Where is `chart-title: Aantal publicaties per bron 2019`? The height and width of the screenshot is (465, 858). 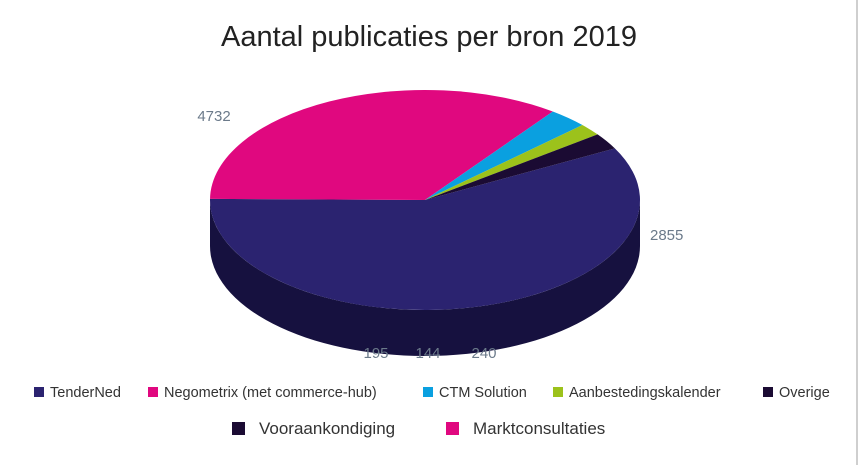
chart-title: Aantal publicaties per bron 2019 is located at coordinates (429, 37).